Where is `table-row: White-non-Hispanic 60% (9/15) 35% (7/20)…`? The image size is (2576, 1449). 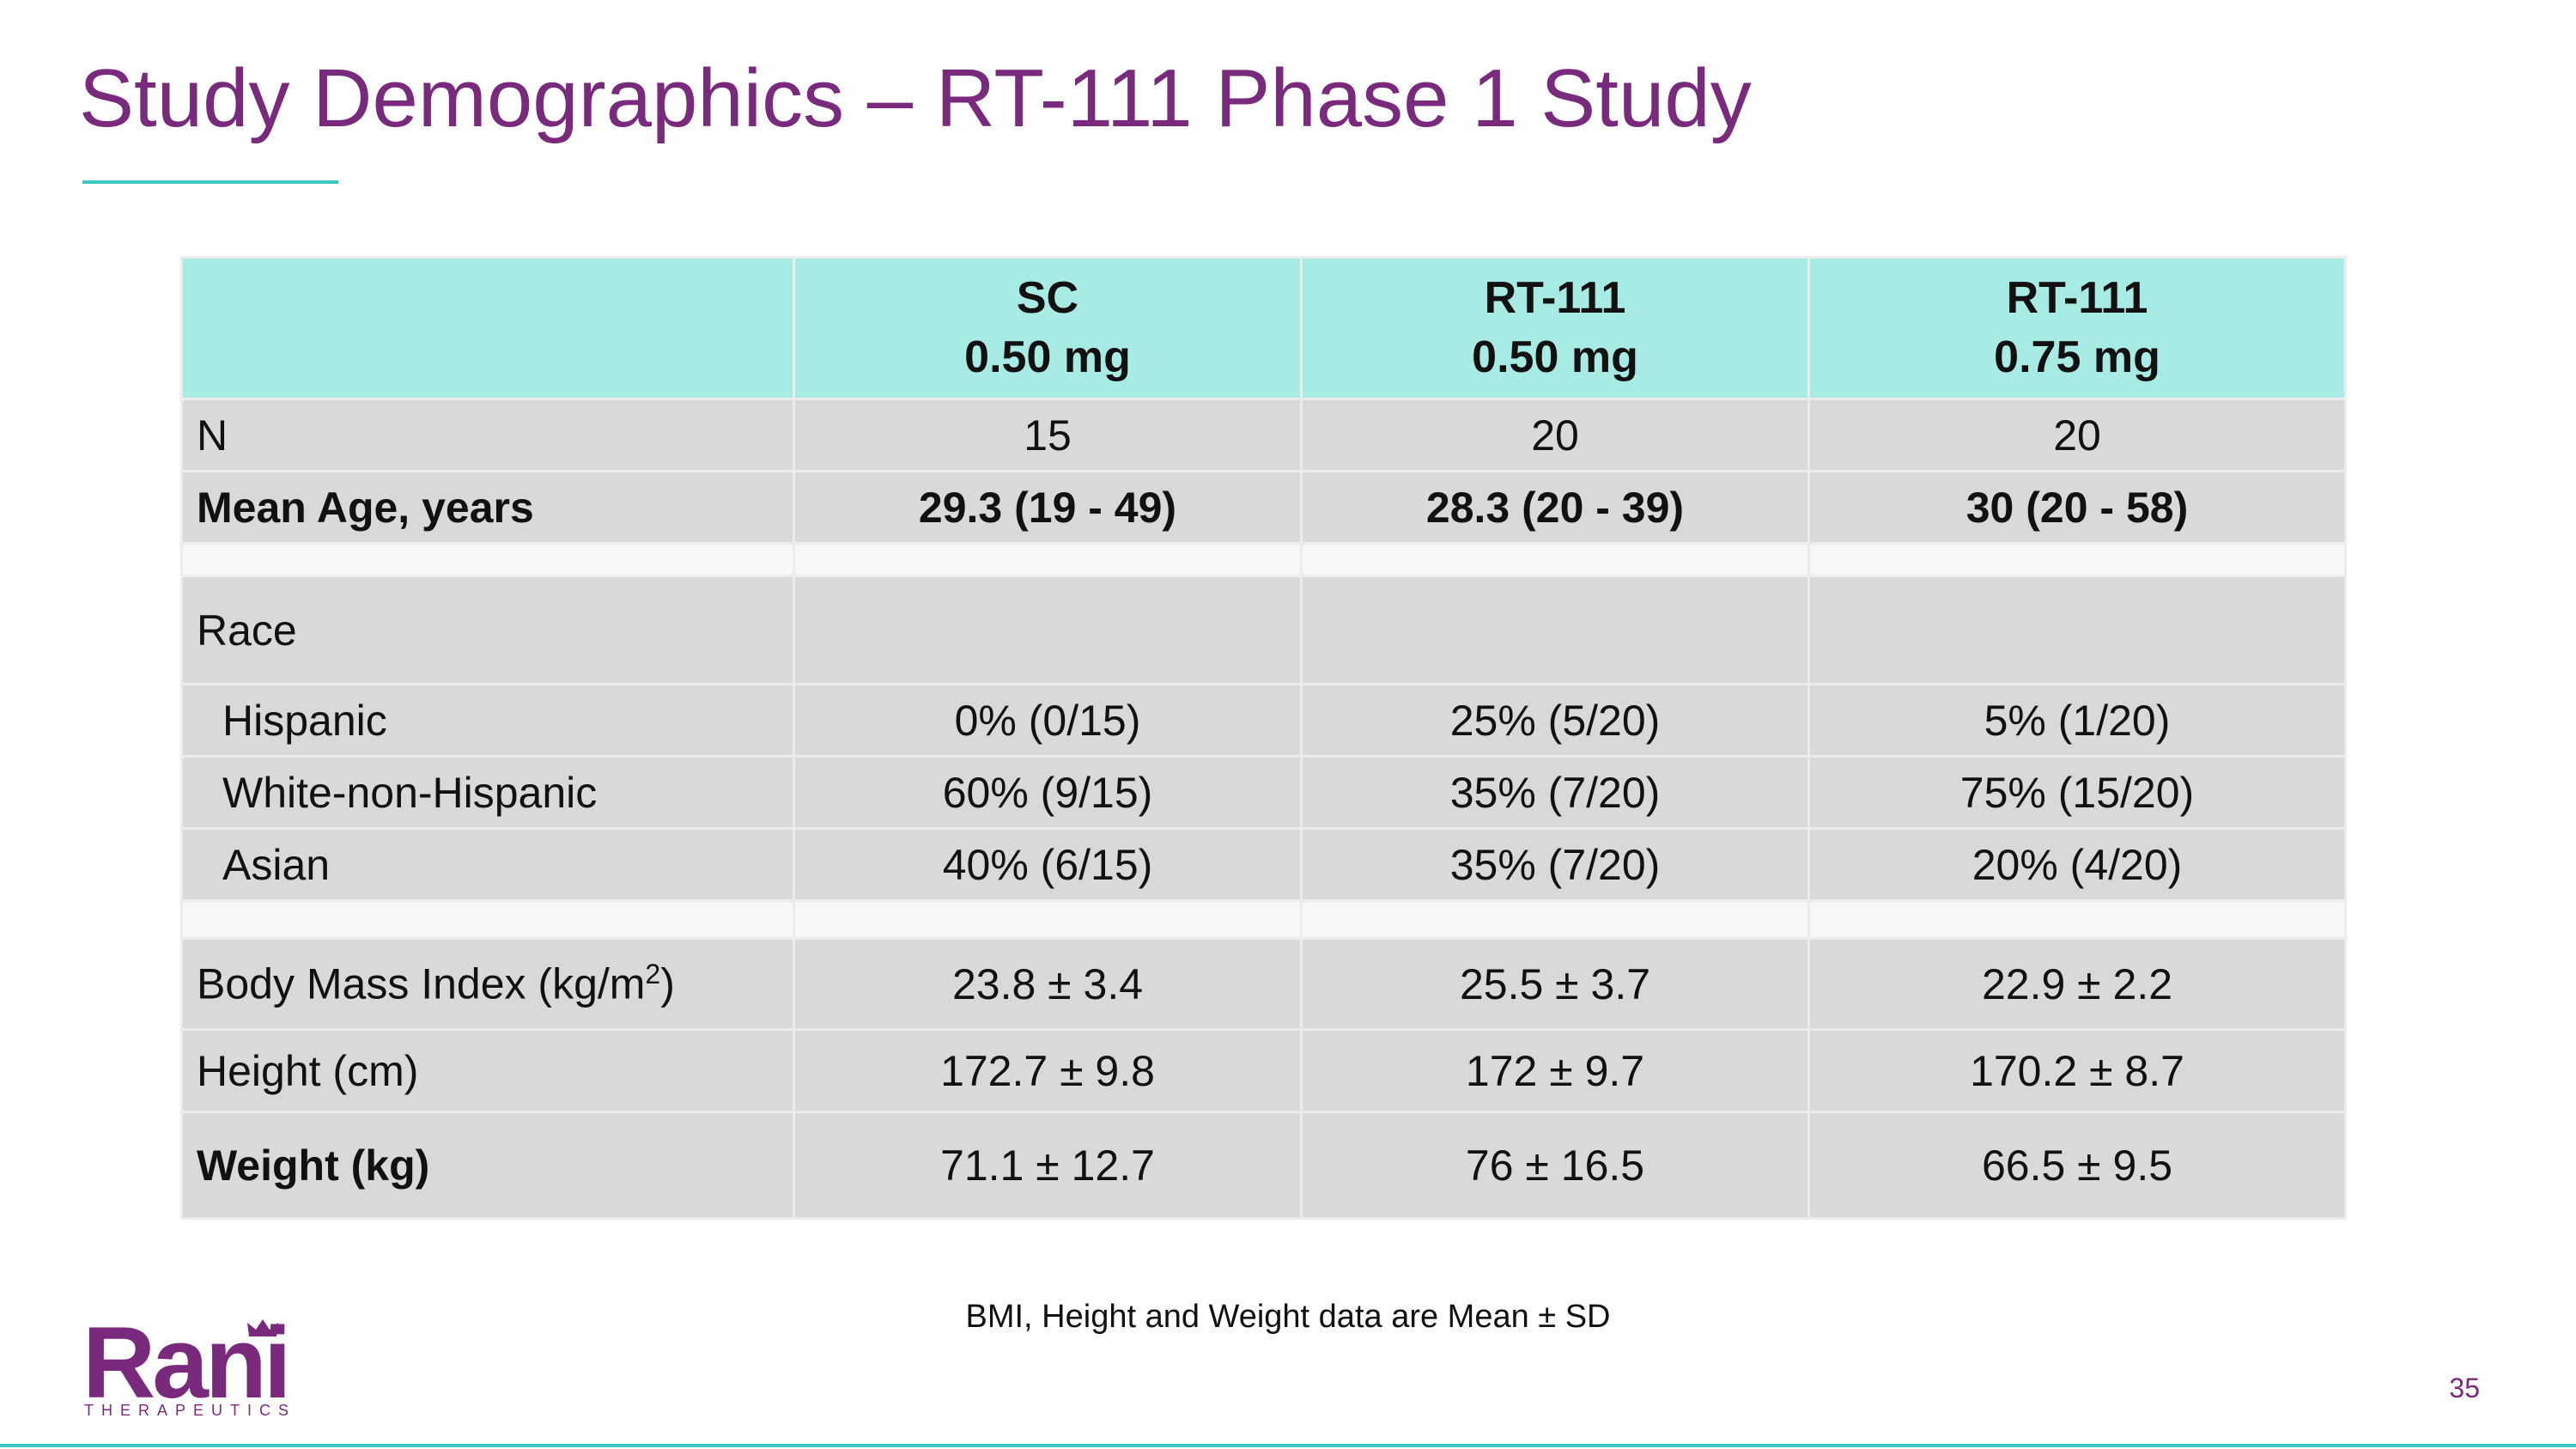 table-row: White-non-Hispanic 60% (9/15) 35% (7/20)… is located at coordinates (1263, 792).